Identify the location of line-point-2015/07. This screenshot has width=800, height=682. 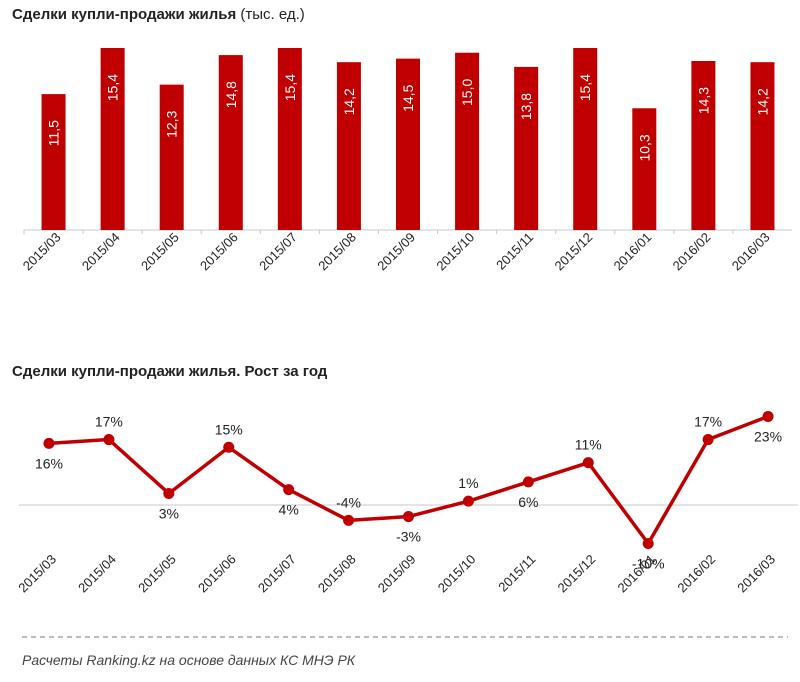
(289, 490).